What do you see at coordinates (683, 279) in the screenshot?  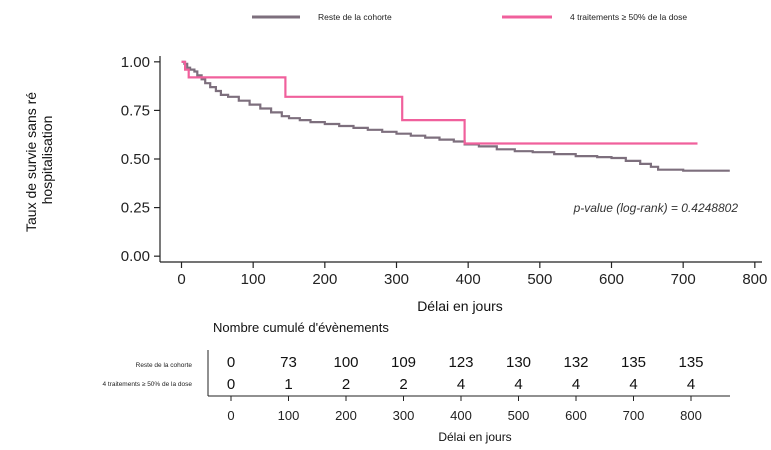 I see `x-tick-label: 700` at bounding box center [683, 279].